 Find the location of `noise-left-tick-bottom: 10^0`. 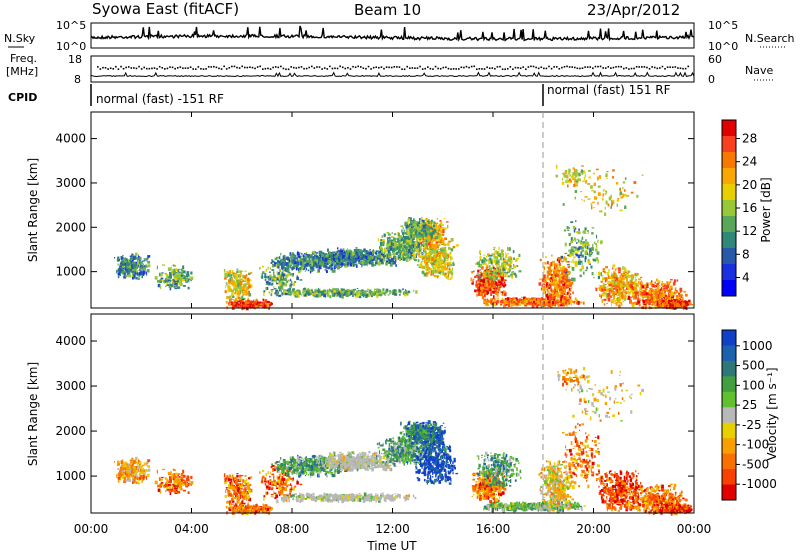

noise-left-tick-bottom: 10^0 is located at coordinates (71, 46).